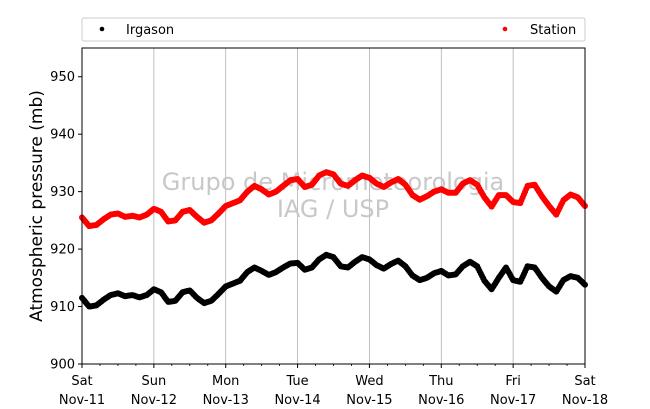 The width and height of the screenshot is (650, 409). I want to click on series-irgason, so click(333, 280).